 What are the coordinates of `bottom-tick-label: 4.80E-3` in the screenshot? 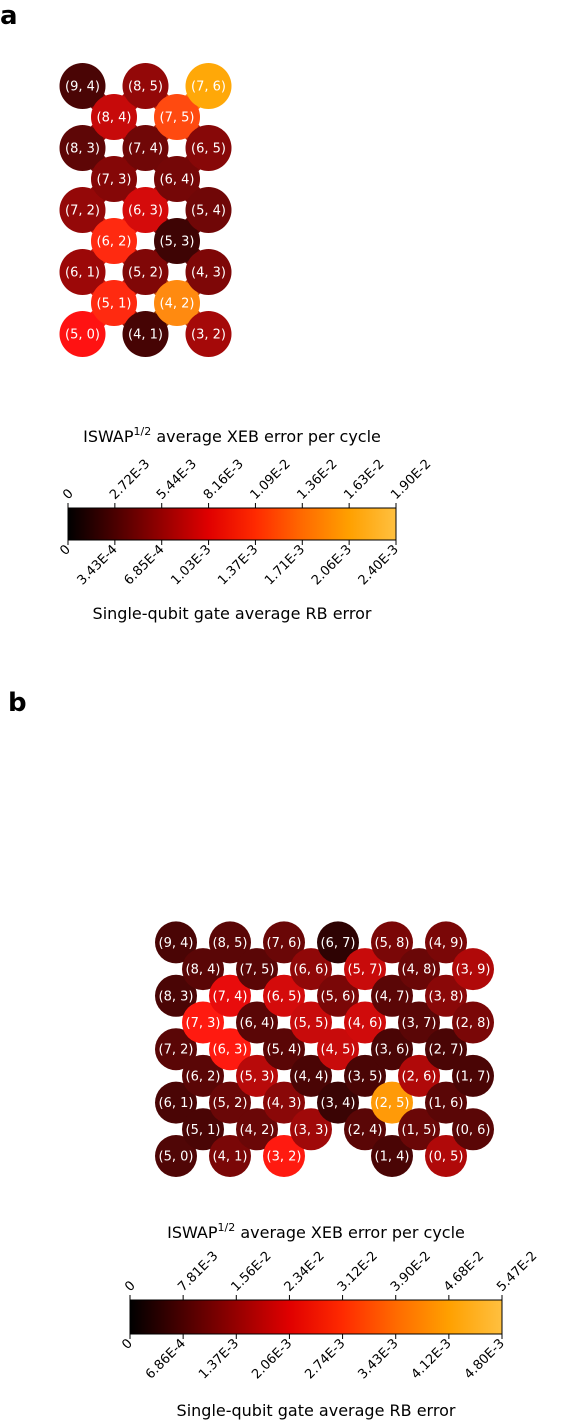 It's located at (485, 1359).